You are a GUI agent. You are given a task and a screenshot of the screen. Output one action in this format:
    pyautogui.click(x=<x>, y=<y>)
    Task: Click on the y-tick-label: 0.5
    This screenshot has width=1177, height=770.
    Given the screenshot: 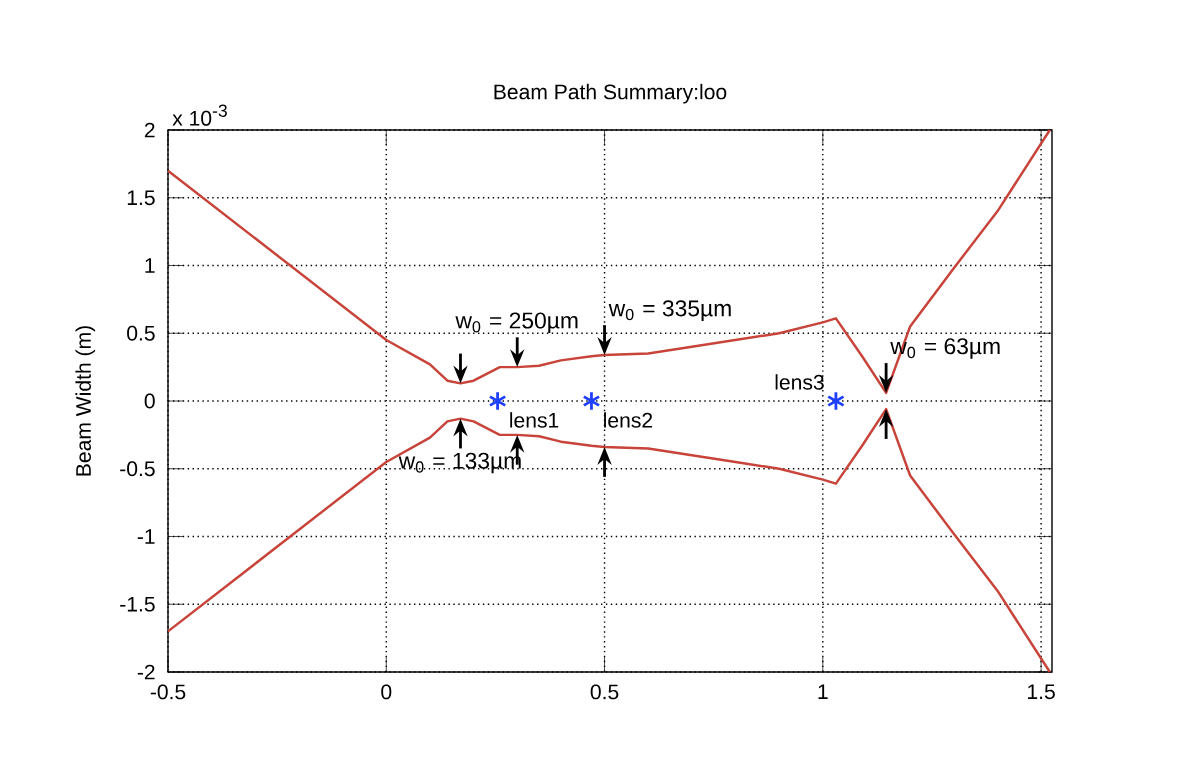 What is the action you would take?
    pyautogui.click(x=141, y=333)
    